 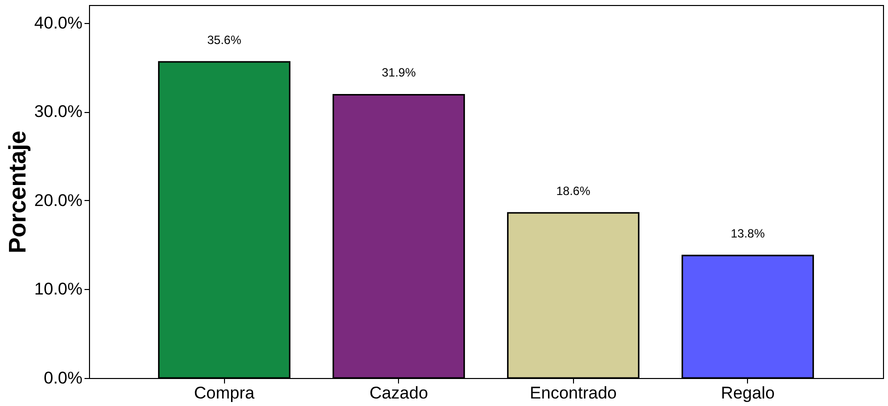 What do you see at coordinates (58, 289) in the screenshot?
I see `y-tick-label: 10.0%` at bounding box center [58, 289].